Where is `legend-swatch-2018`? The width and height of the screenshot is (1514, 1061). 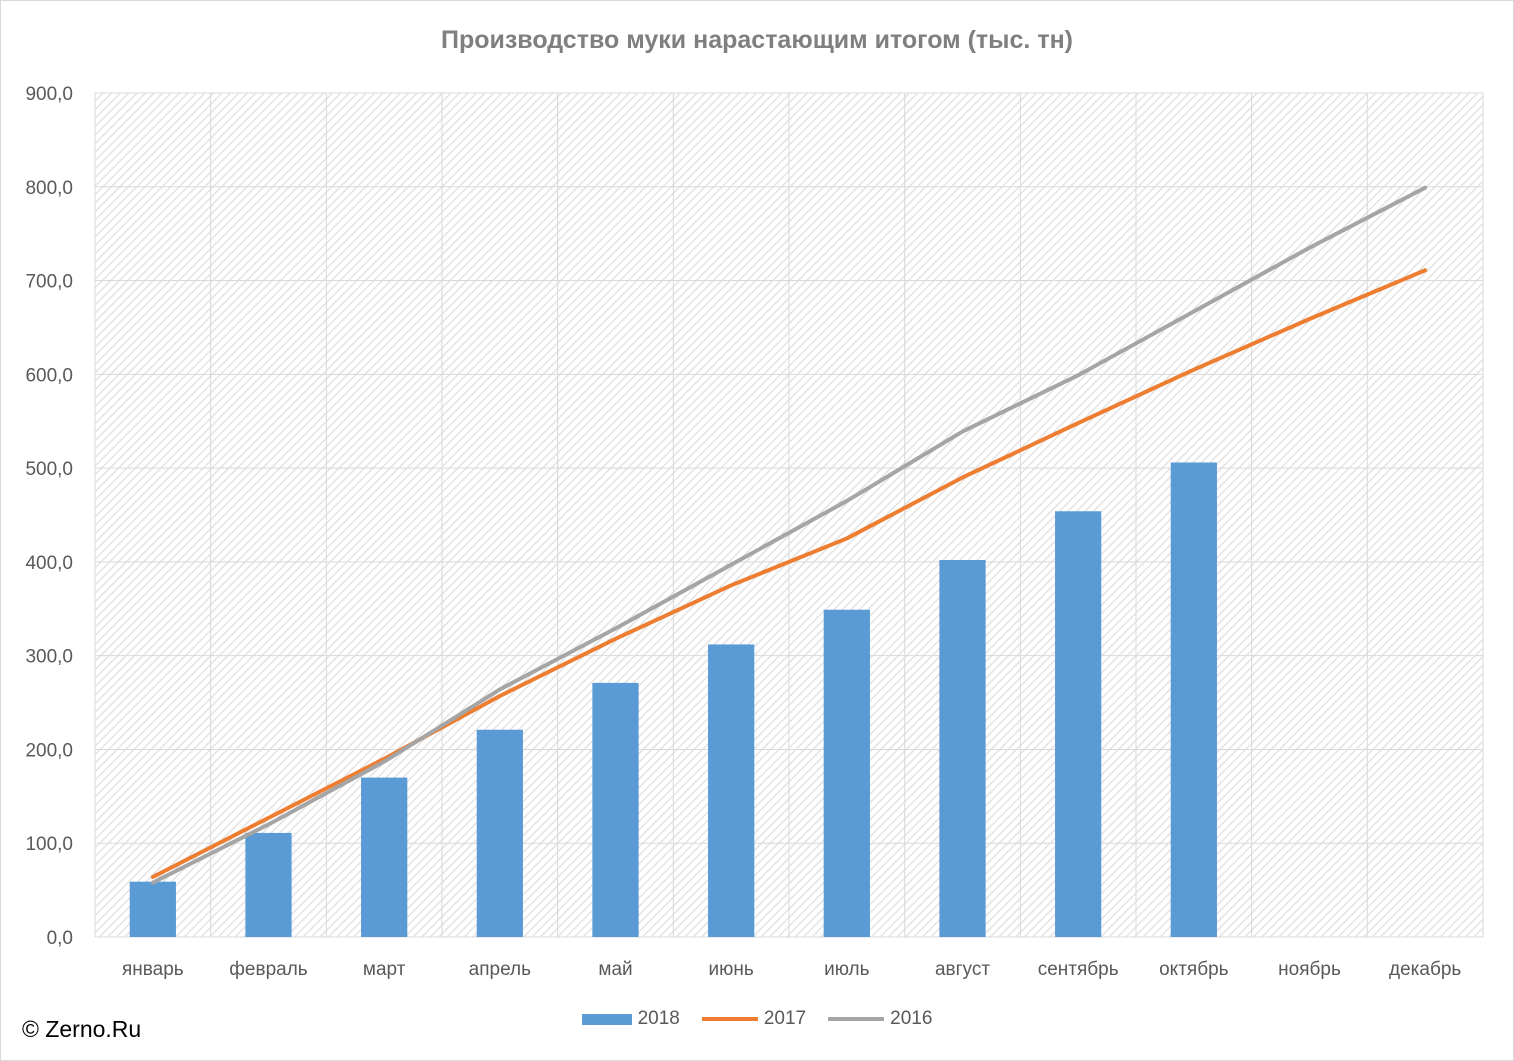 legend-swatch-2018 is located at coordinates (606, 1019).